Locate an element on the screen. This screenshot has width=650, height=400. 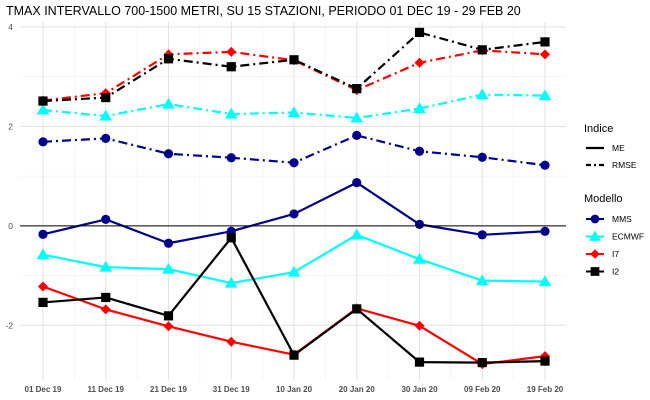
x-tick-label: 30 Jan 20 is located at coordinates (419, 389).